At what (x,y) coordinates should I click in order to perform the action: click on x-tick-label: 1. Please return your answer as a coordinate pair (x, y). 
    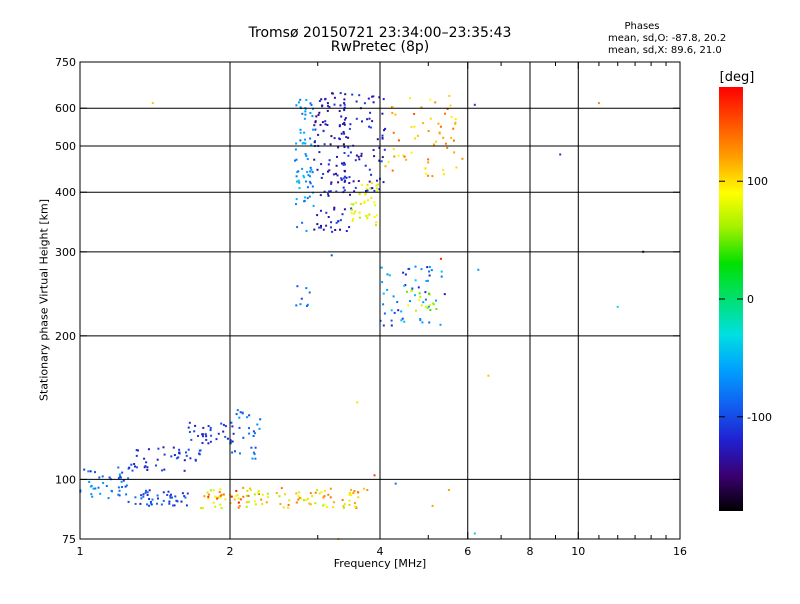
    Looking at the image, I should click on (80, 551).